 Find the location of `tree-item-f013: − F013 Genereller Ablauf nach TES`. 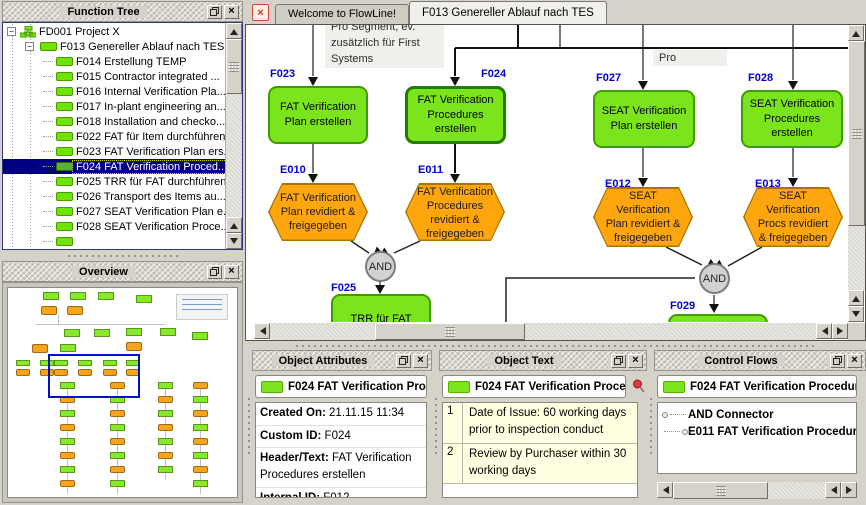

tree-item-f013: − F013 Genereller Ablauf nach TES is located at coordinates (114, 46).